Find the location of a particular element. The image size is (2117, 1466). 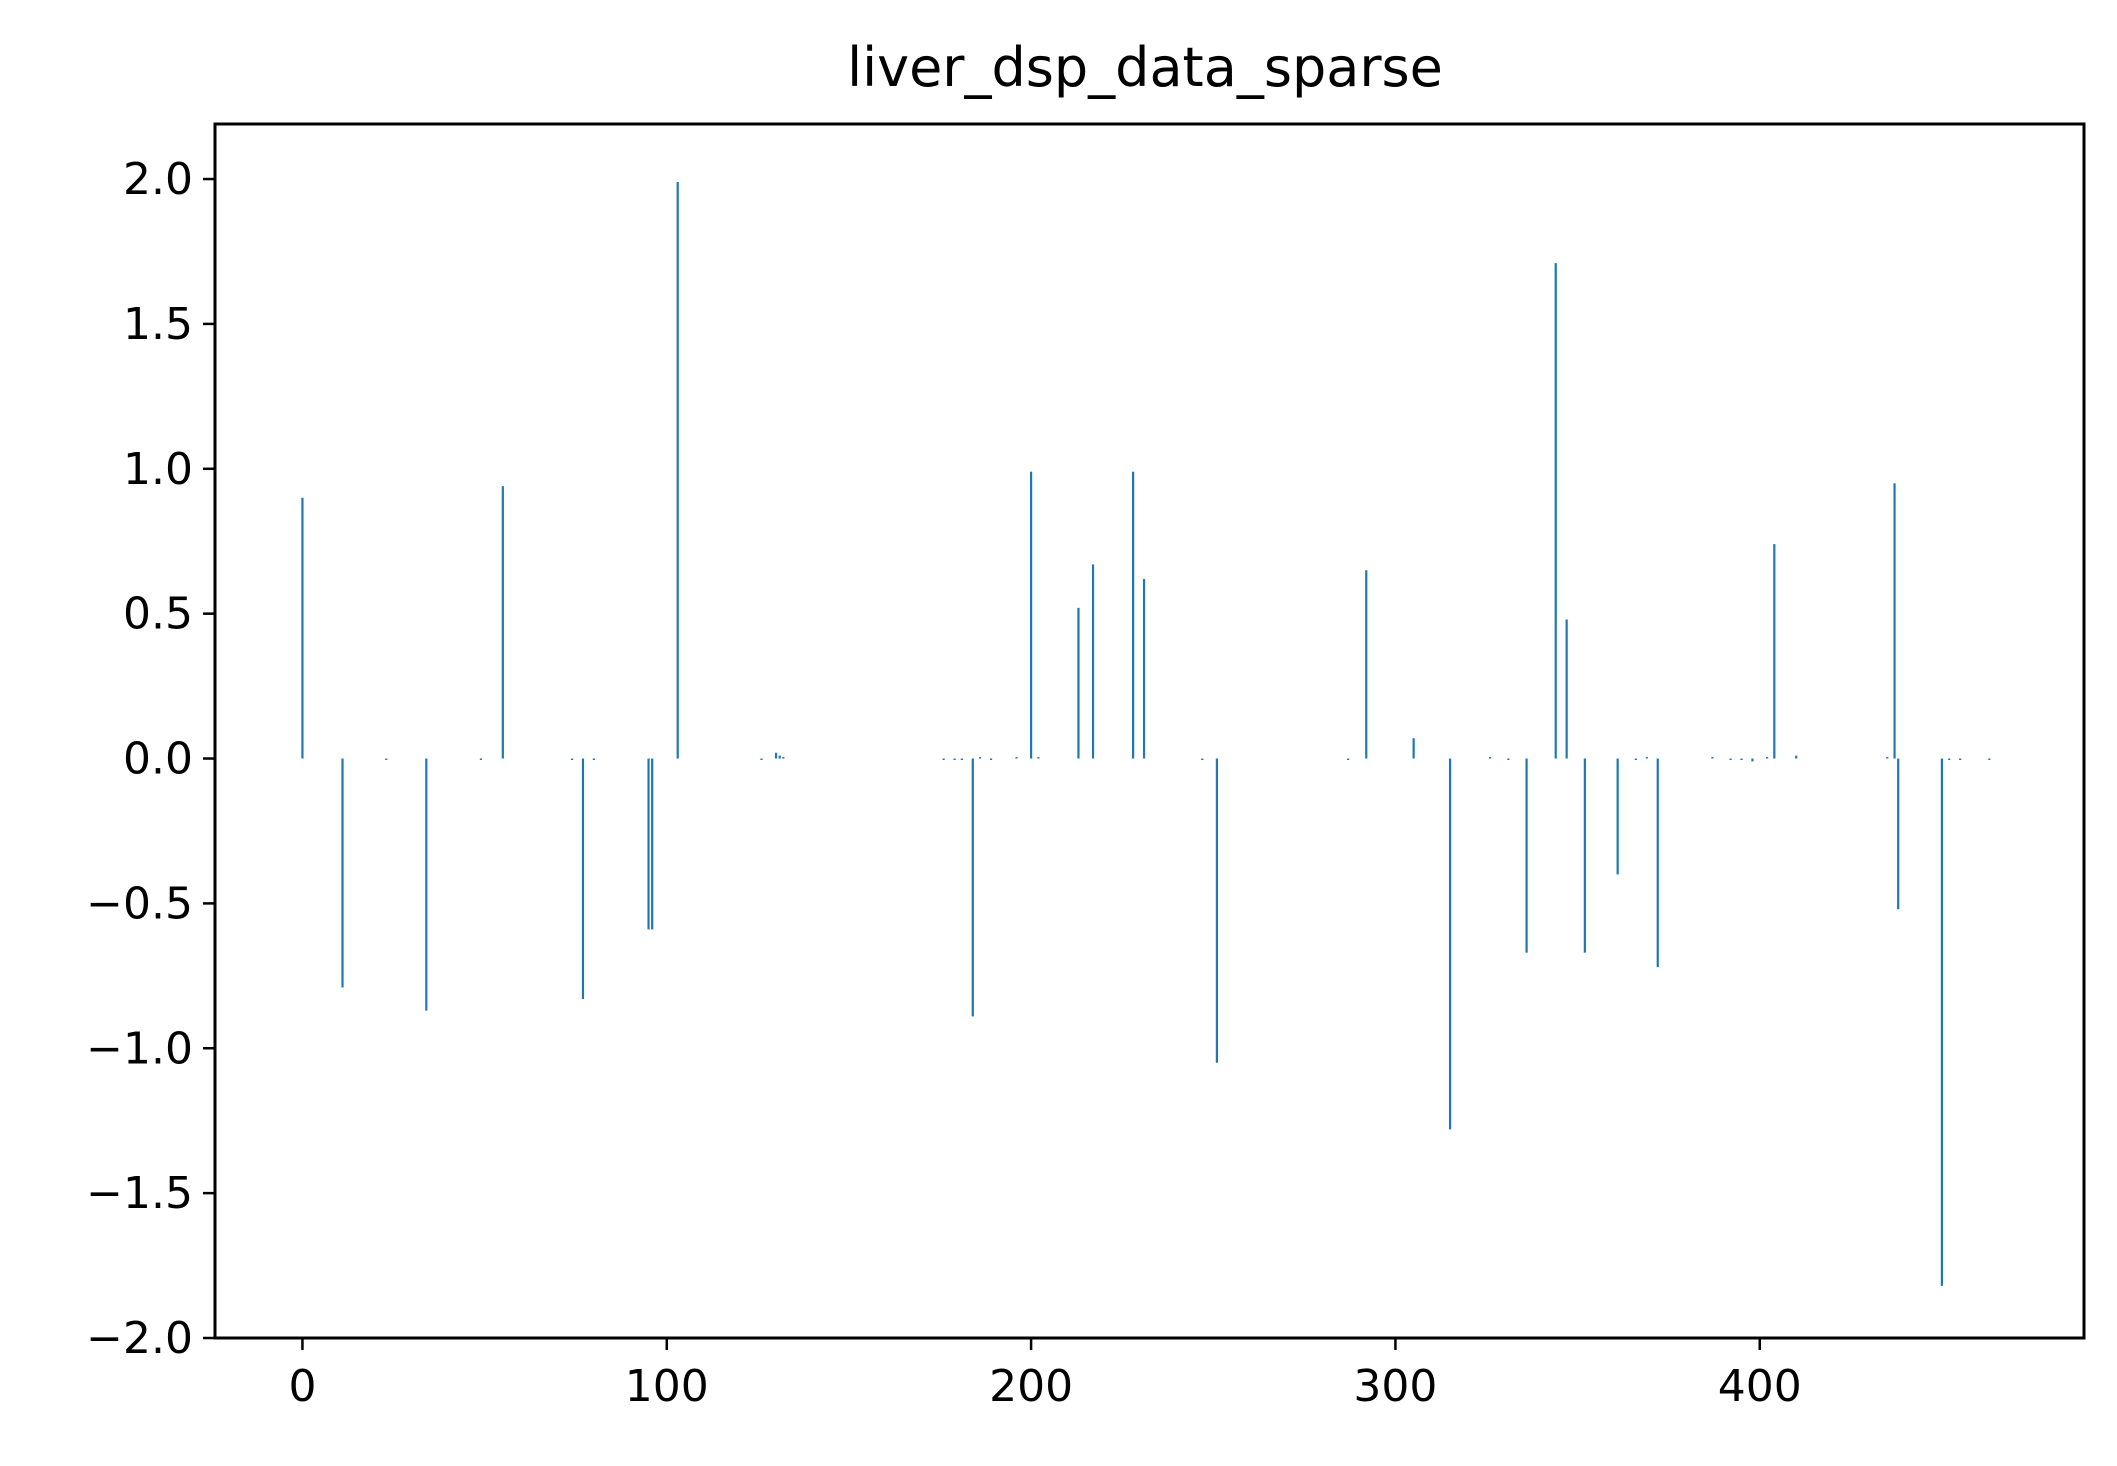

y-tick-label: −1.0 is located at coordinates (139, 1048).